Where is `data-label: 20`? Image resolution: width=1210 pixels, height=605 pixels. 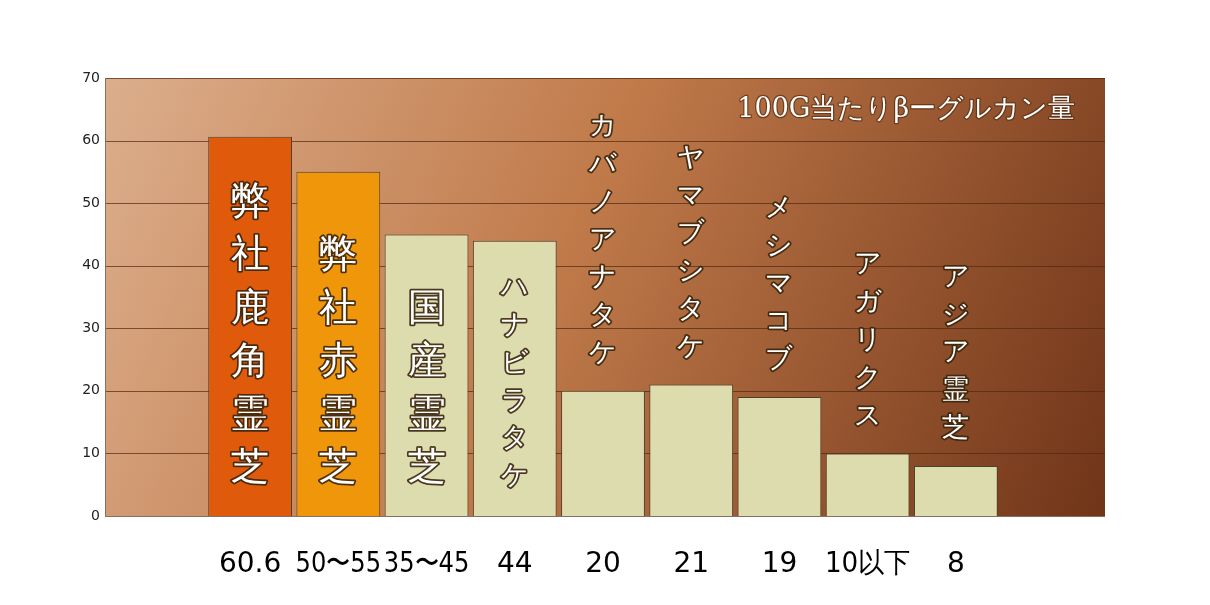
data-label: 20 is located at coordinates (603, 563).